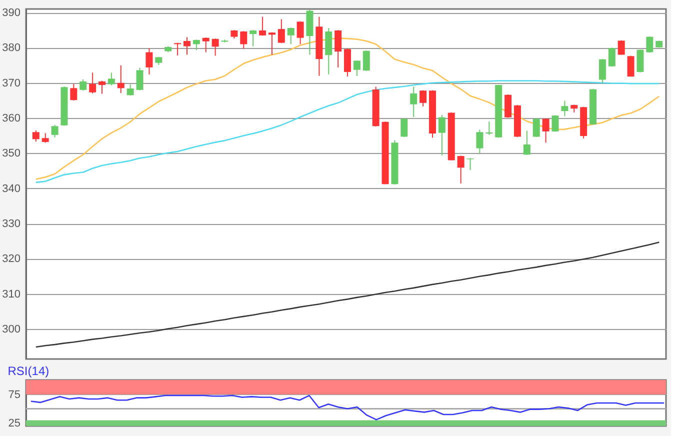 The height and width of the screenshot is (441, 700). What do you see at coordinates (11, 188) in the screenshot?
I see `y-tick-label: 340` at bounding box center [11, 188].